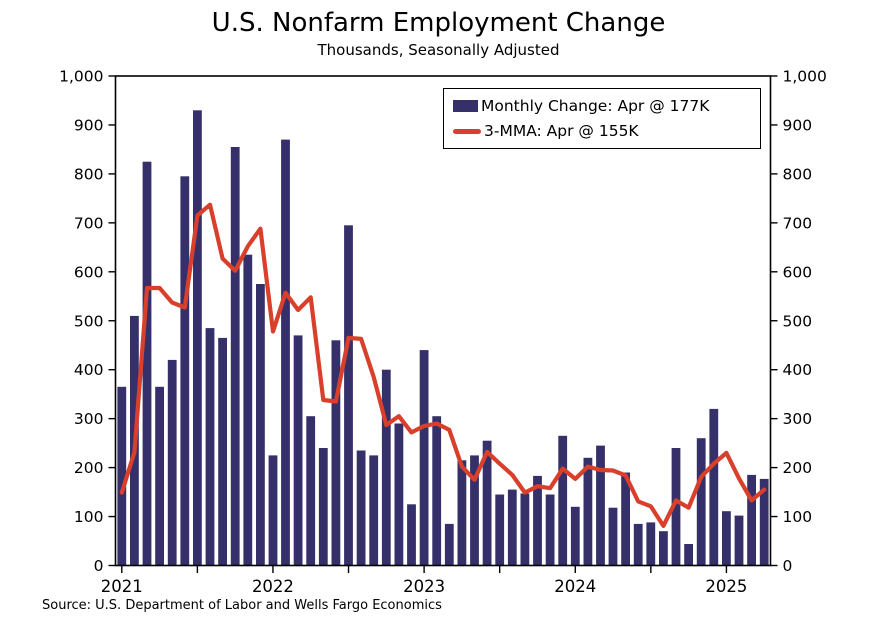 The width and height of the screenshot is (877, 627). Describe the element at coordinates (311, 491) in the screenshot. I see `bar-apr-2022` at that location.